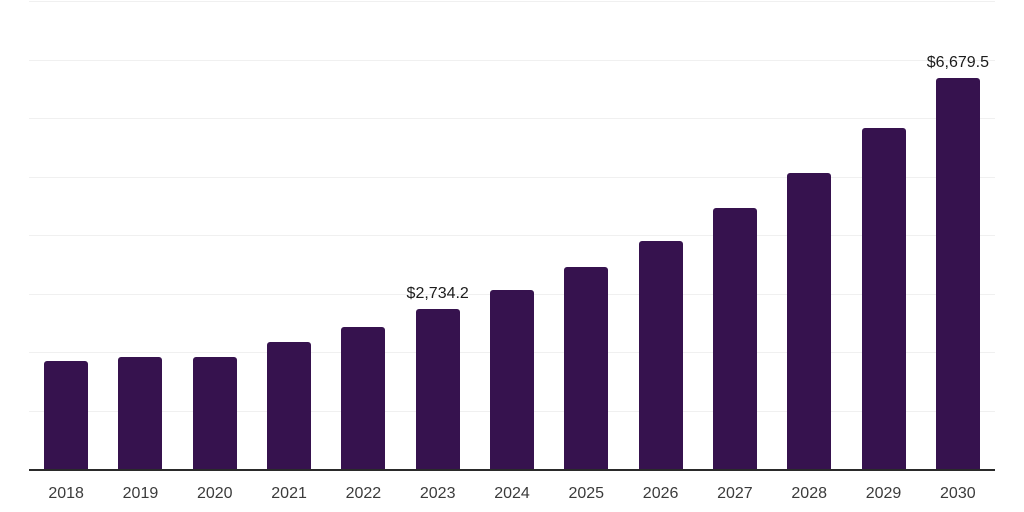 The image size is (1024, 512). I want to click on bar-2021, so click(289, 405).